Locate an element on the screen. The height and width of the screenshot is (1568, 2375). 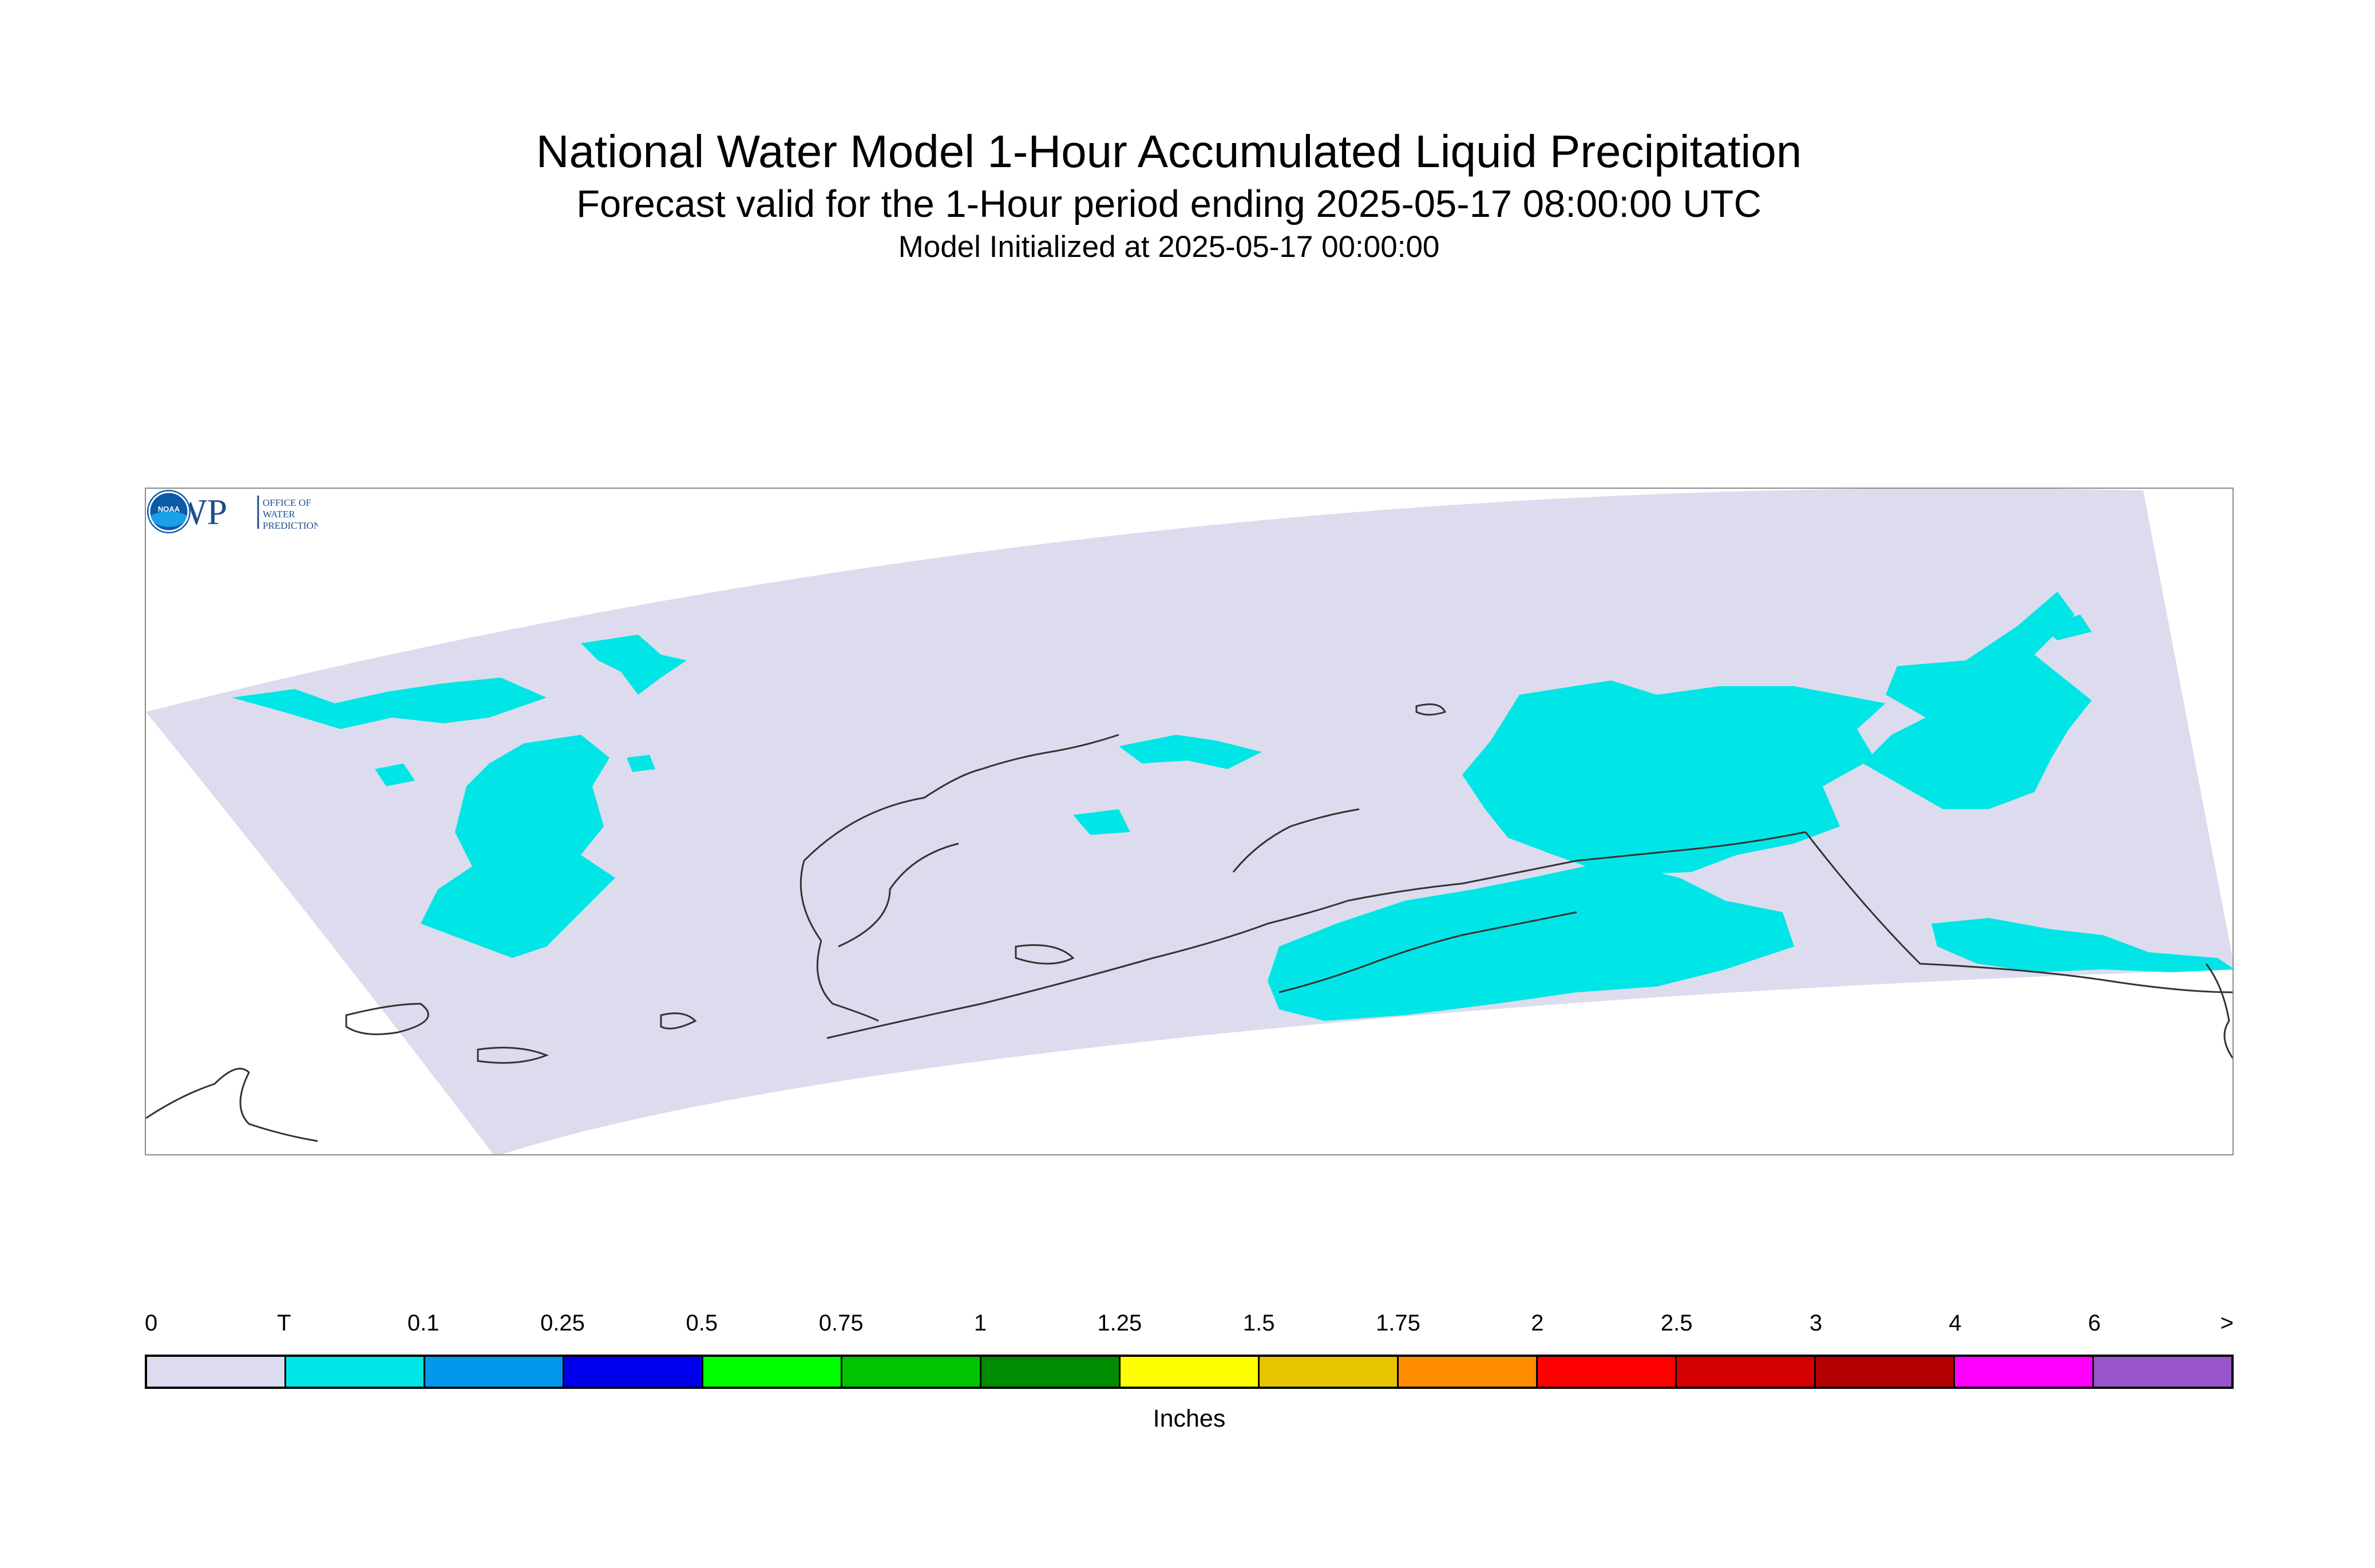
svg-text: PREDICTION is located at coordinates (290, 525).